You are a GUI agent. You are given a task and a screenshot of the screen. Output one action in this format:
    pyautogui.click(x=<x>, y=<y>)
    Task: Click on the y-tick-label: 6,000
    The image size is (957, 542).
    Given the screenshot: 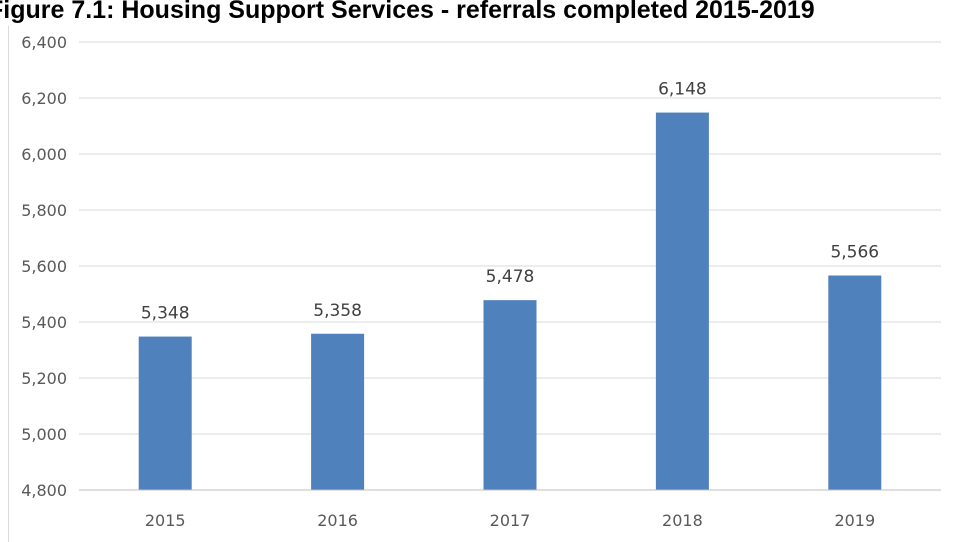 What is the action you would take?
    pyautogui.click(x=44, y=154)
    